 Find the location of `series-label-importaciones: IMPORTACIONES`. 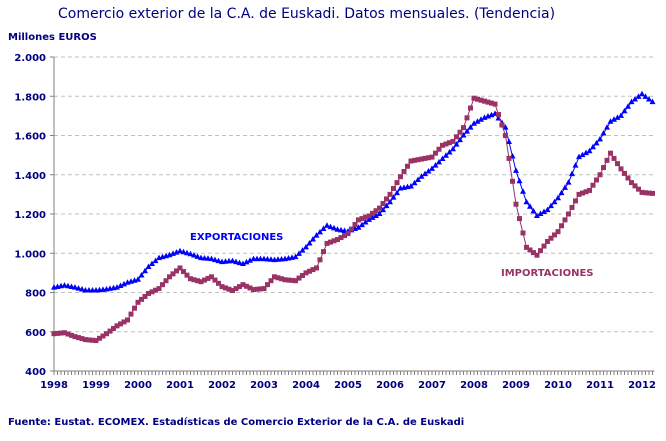

series-label-importaciones: IMPORTACIONES is located at coordinates (547, 273).